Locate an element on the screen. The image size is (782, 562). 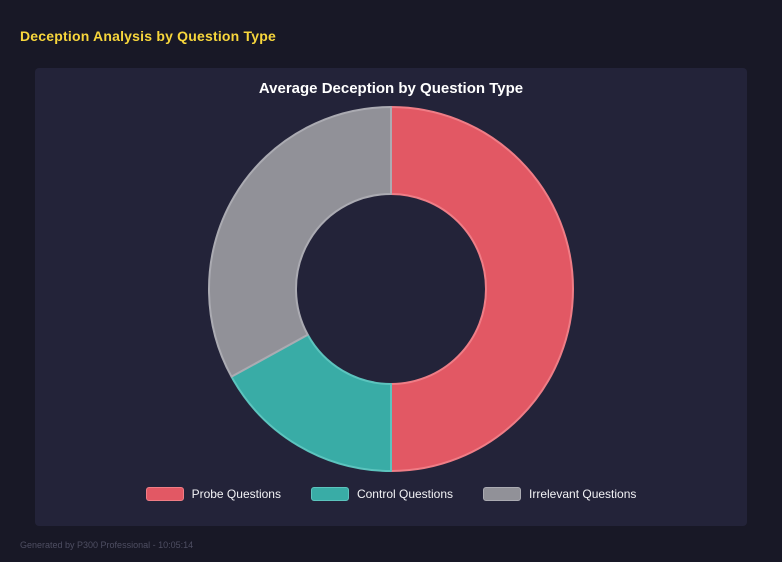
legend-label: Irrelevant Questions is located at coordinates (583, 494).